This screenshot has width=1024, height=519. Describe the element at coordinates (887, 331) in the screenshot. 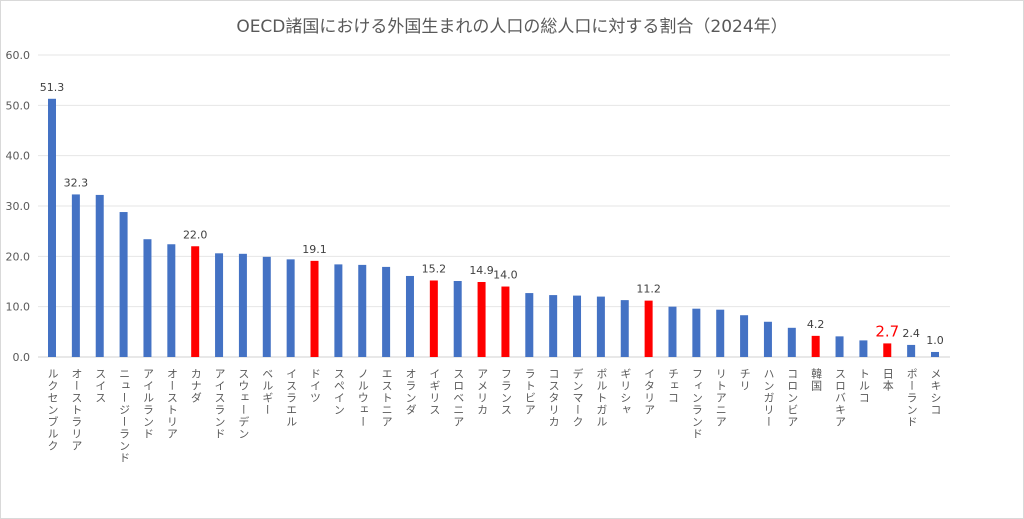

I see `data-label: 2.7` at that location.